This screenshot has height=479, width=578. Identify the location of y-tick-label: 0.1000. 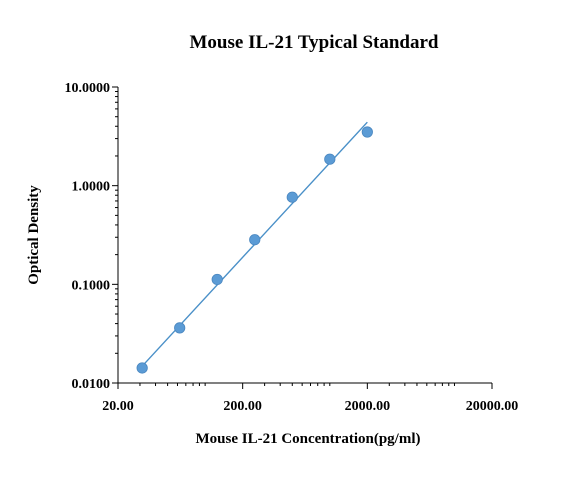
(91, 285).